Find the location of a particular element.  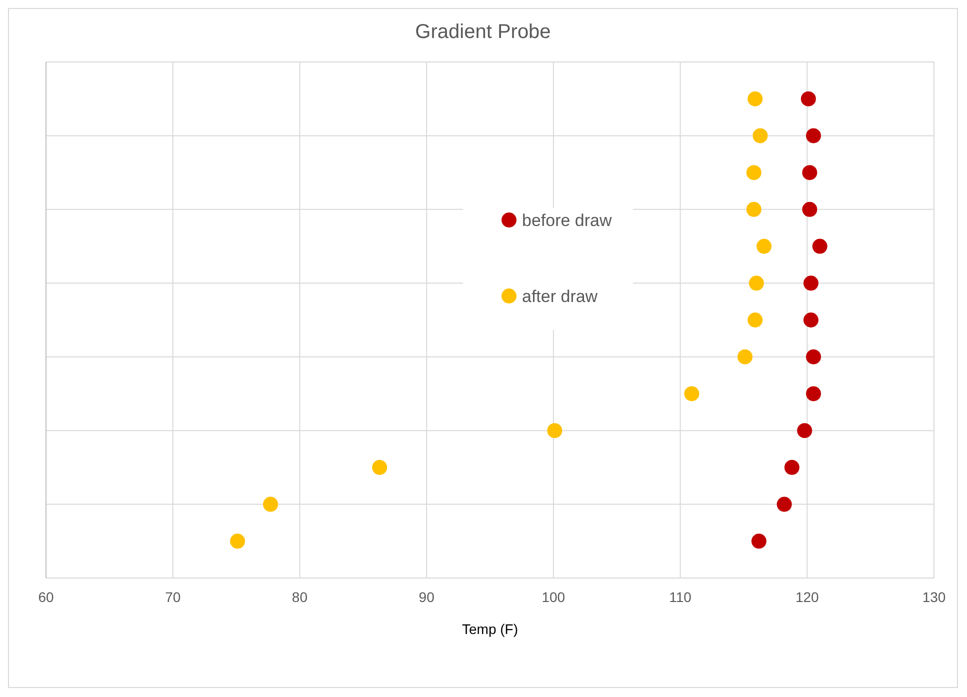

x-tick-label: 100 is located at coordinates (554, 597).